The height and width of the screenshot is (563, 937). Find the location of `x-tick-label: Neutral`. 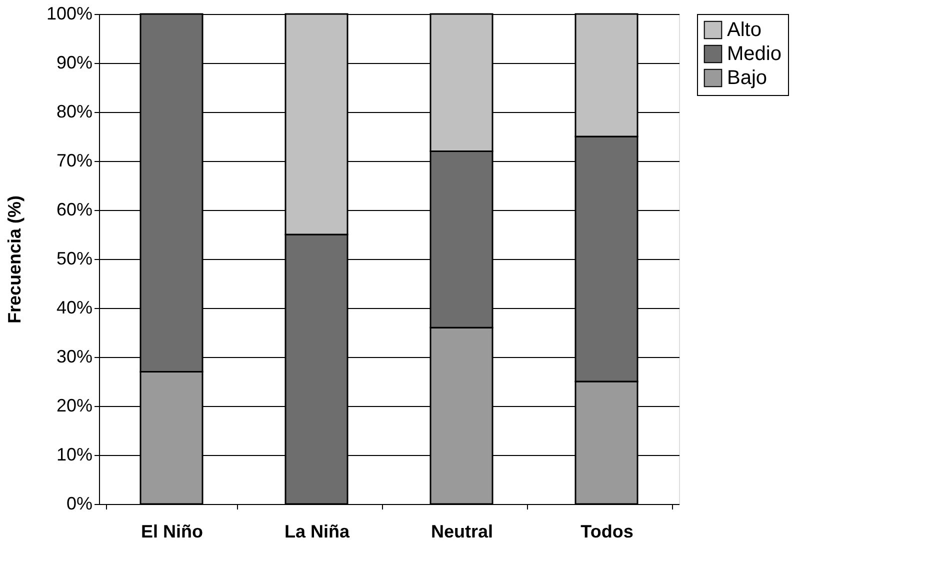

x-tick-label: Neutral is located at coordinates (462, 532).